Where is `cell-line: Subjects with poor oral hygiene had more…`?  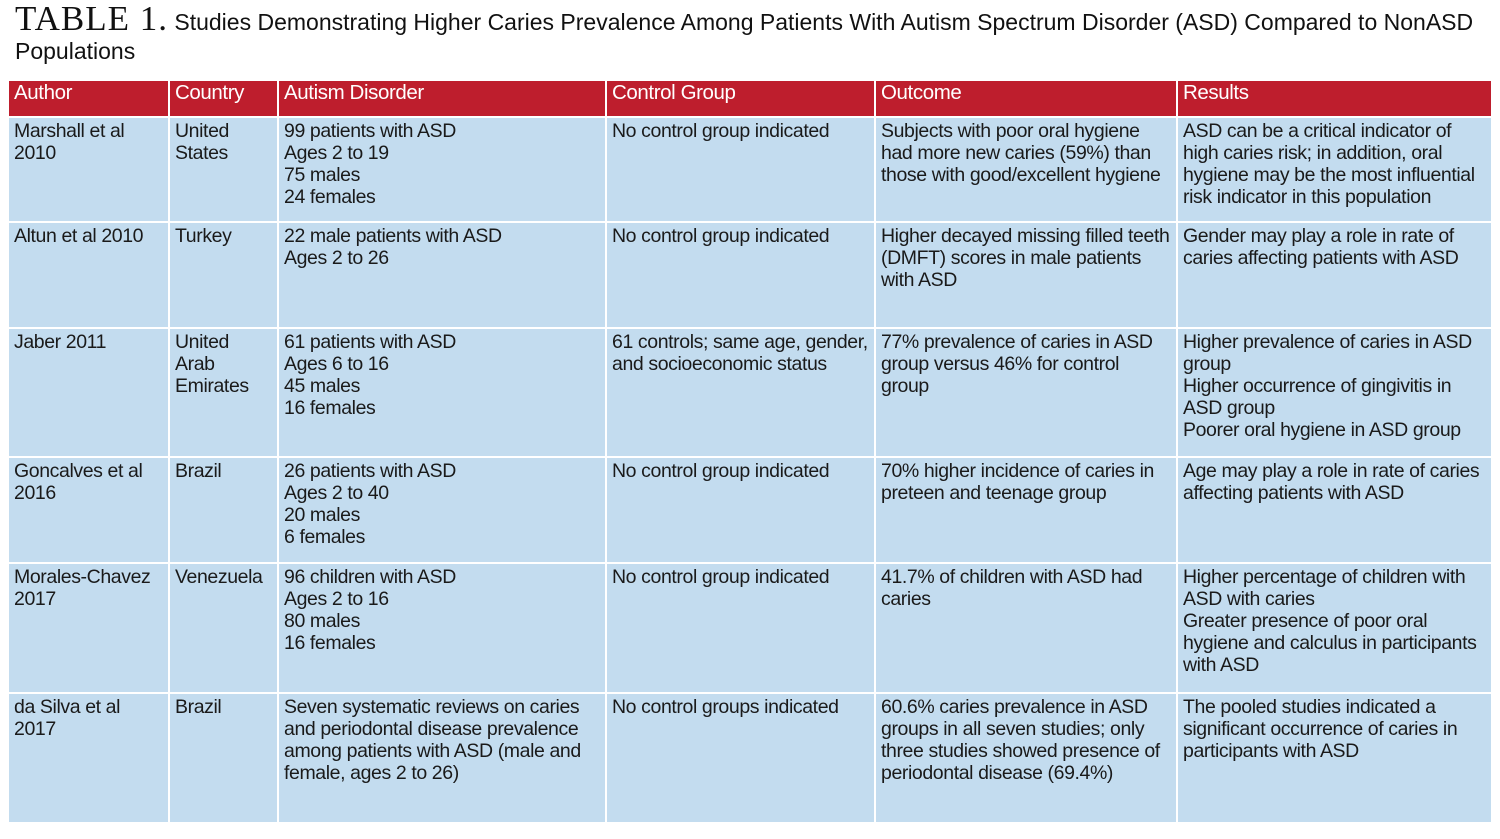
cell-line: Subjects with poor oral hygiene had more… is located at coordinates (1021, 153).